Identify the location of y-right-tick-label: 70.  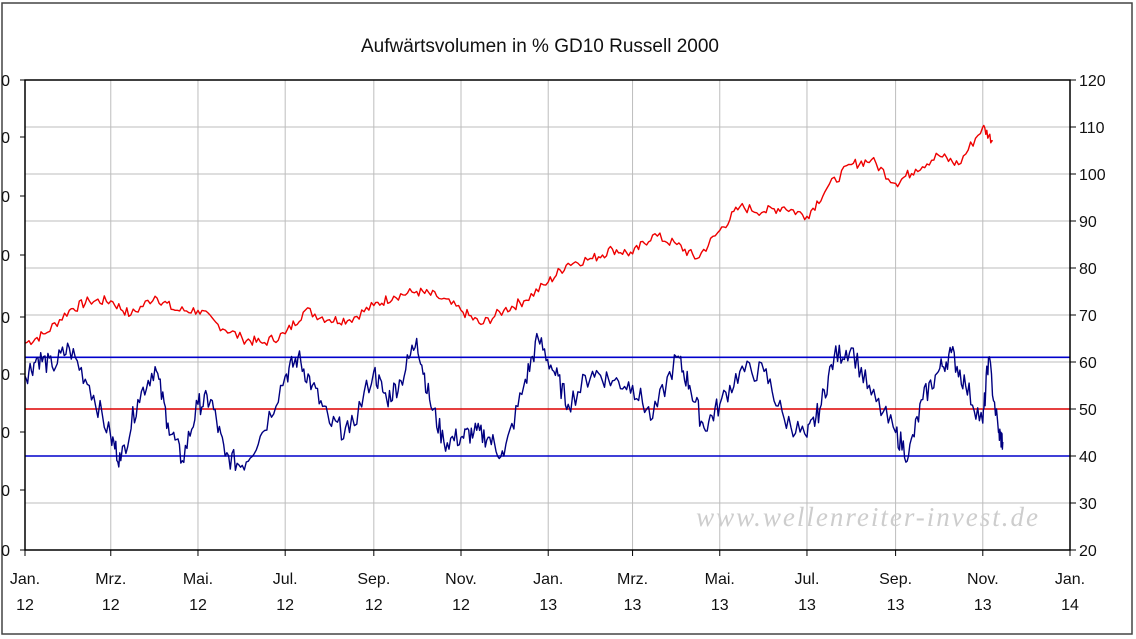
(1088, 316).